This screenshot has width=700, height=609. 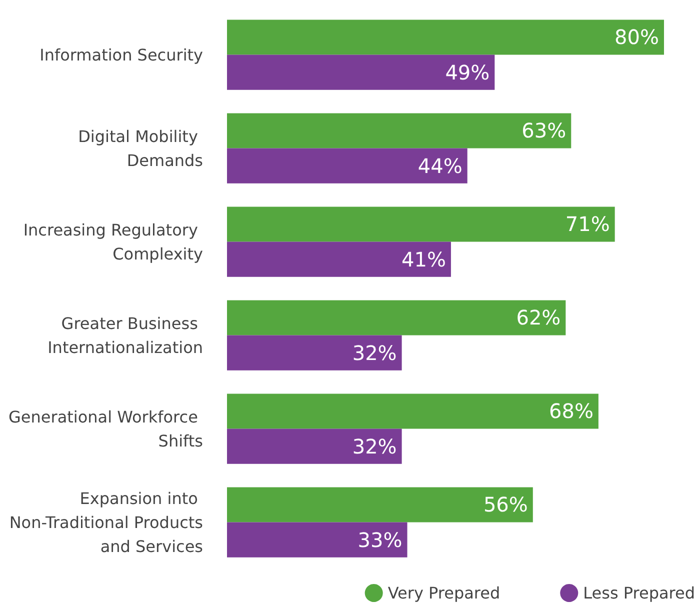 I want to click on y-tick-label: Information Security, so click(x=121, y=54).